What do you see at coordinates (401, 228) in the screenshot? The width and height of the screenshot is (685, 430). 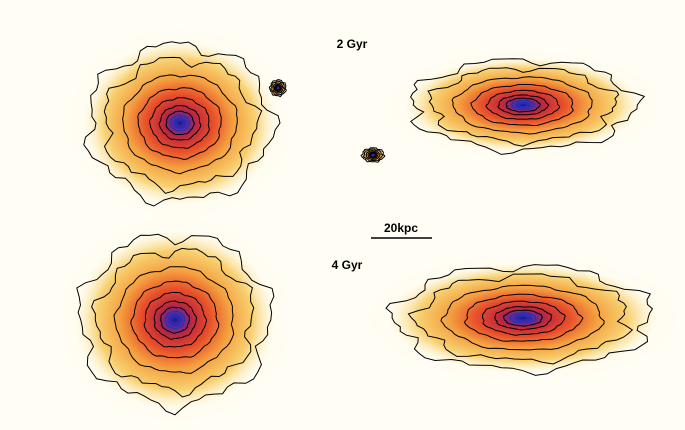 I see `scale-label: 20kpc` at bounding box center [401, 228].